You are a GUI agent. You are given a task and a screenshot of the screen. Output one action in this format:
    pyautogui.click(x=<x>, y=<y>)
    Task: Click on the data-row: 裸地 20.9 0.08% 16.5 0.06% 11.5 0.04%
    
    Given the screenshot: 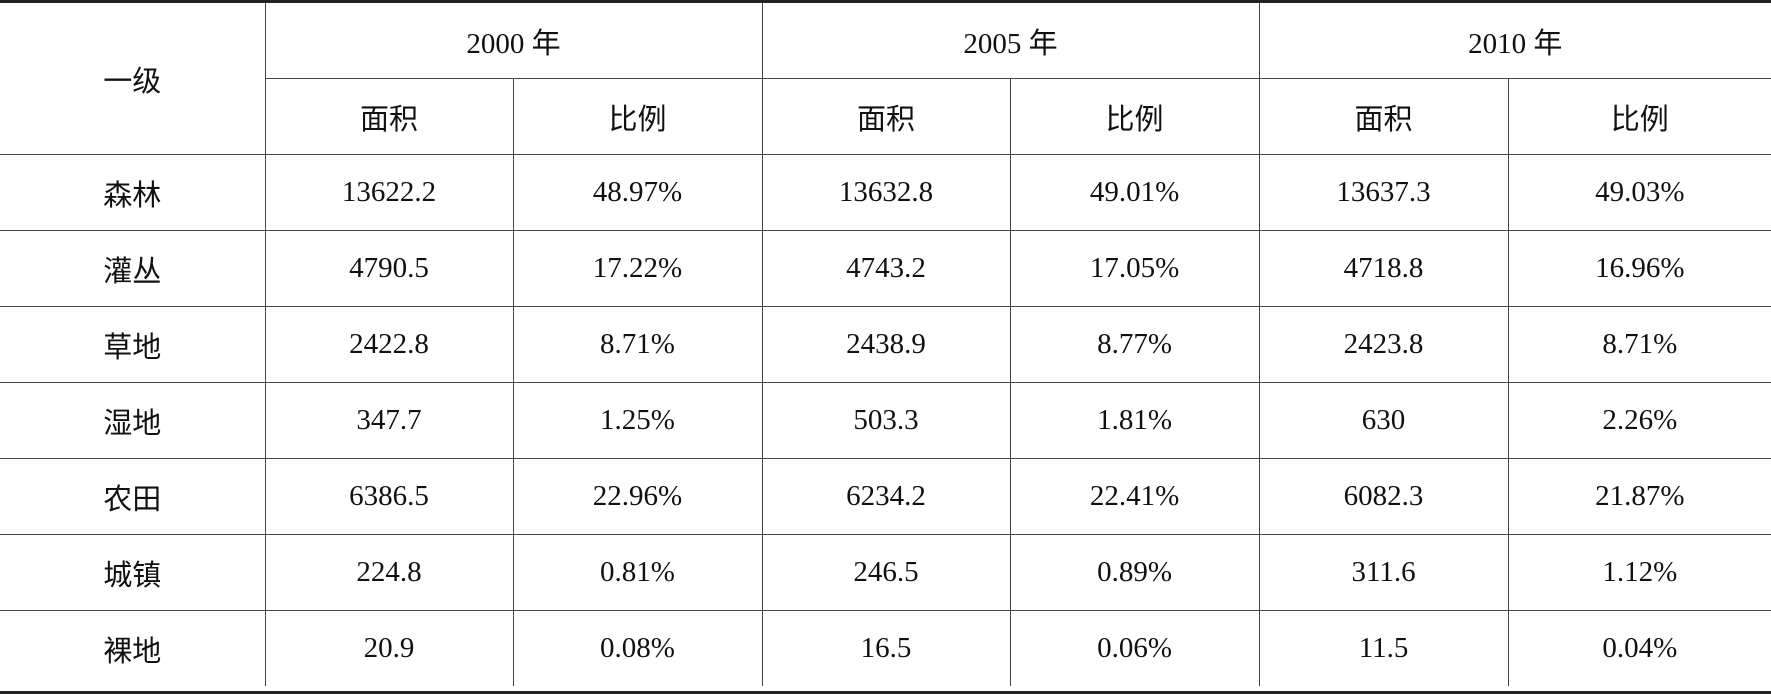 What is the action you would take?
    pyautogui.click(x=885, y=648)
    